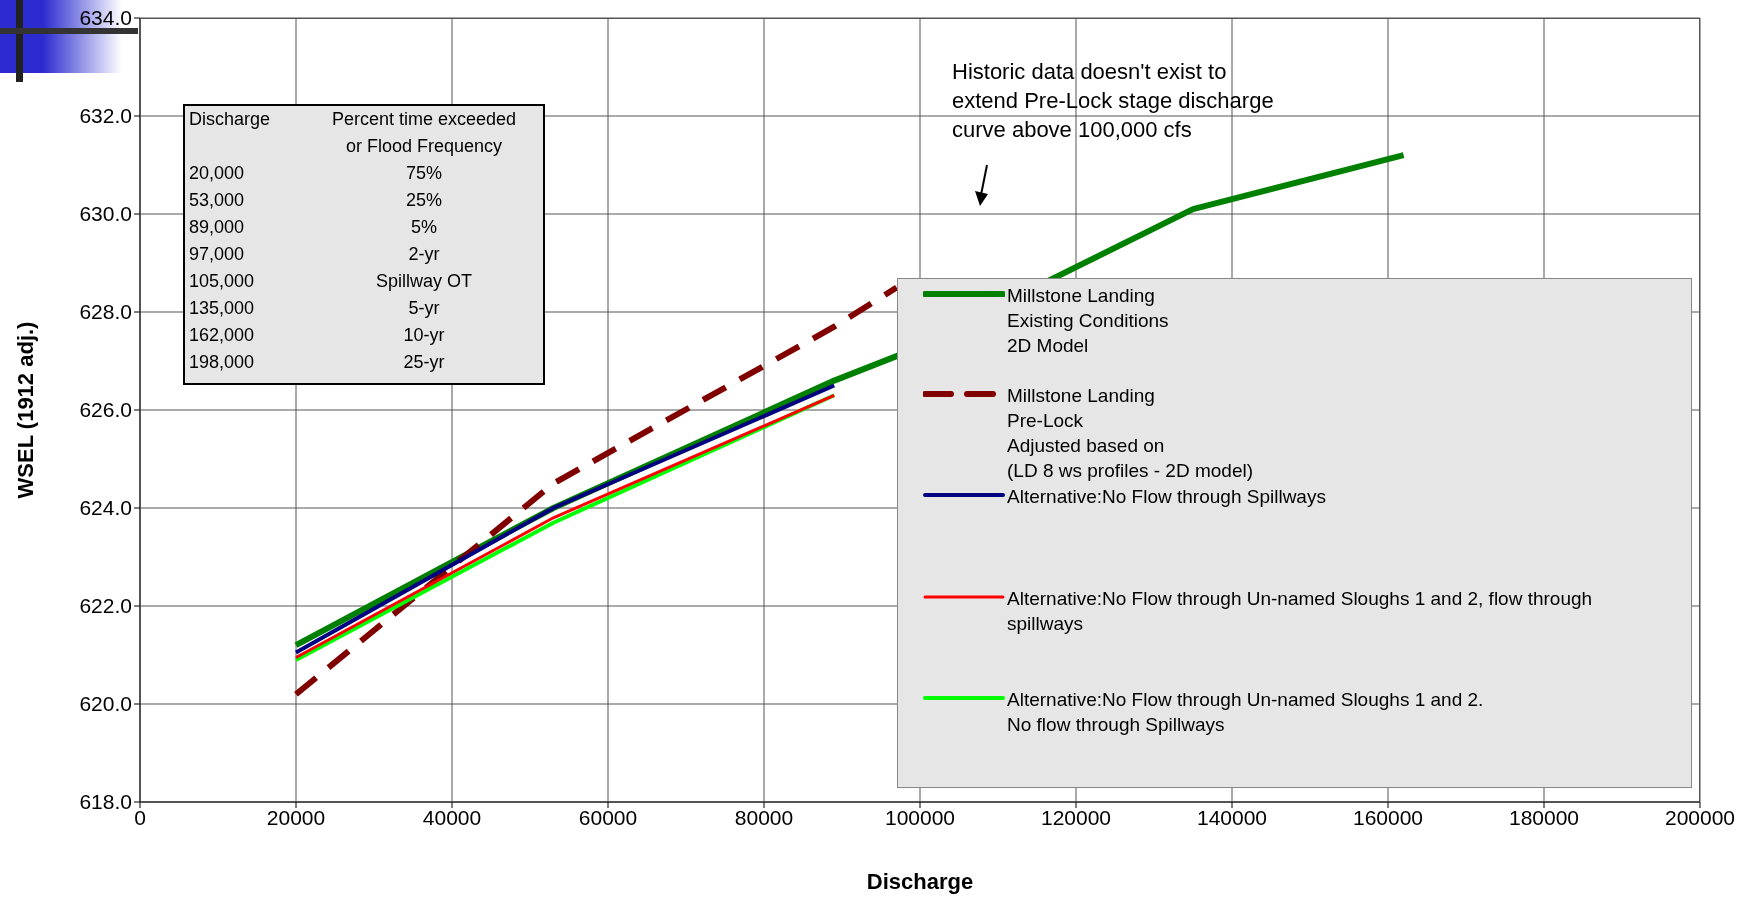  What do you see at coordinates (105, 802) in the screenshot?
I see `y-tick-label: 618.0` at bounding box center [105, 802].